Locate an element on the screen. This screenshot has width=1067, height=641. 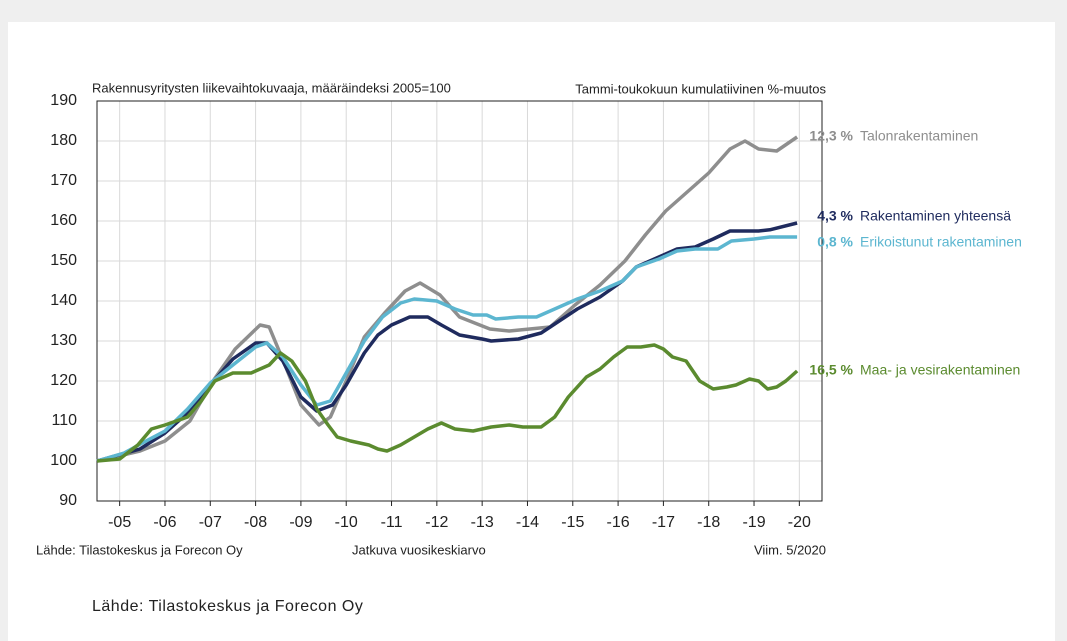
y-tick-label: 190 is located at coordinates (63, 100).